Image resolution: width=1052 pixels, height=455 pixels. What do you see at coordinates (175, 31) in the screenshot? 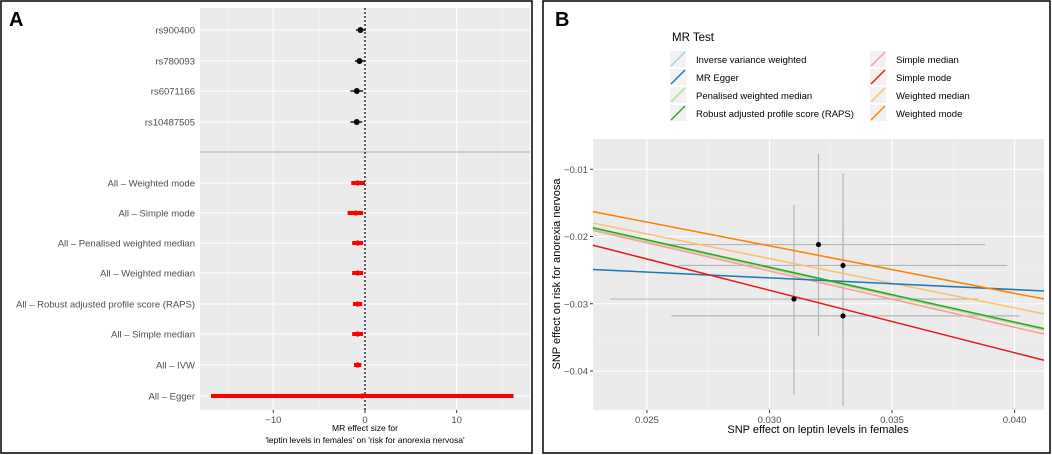
I see `panel-a-row-label: rs900400` at bounding box center [175, 31].